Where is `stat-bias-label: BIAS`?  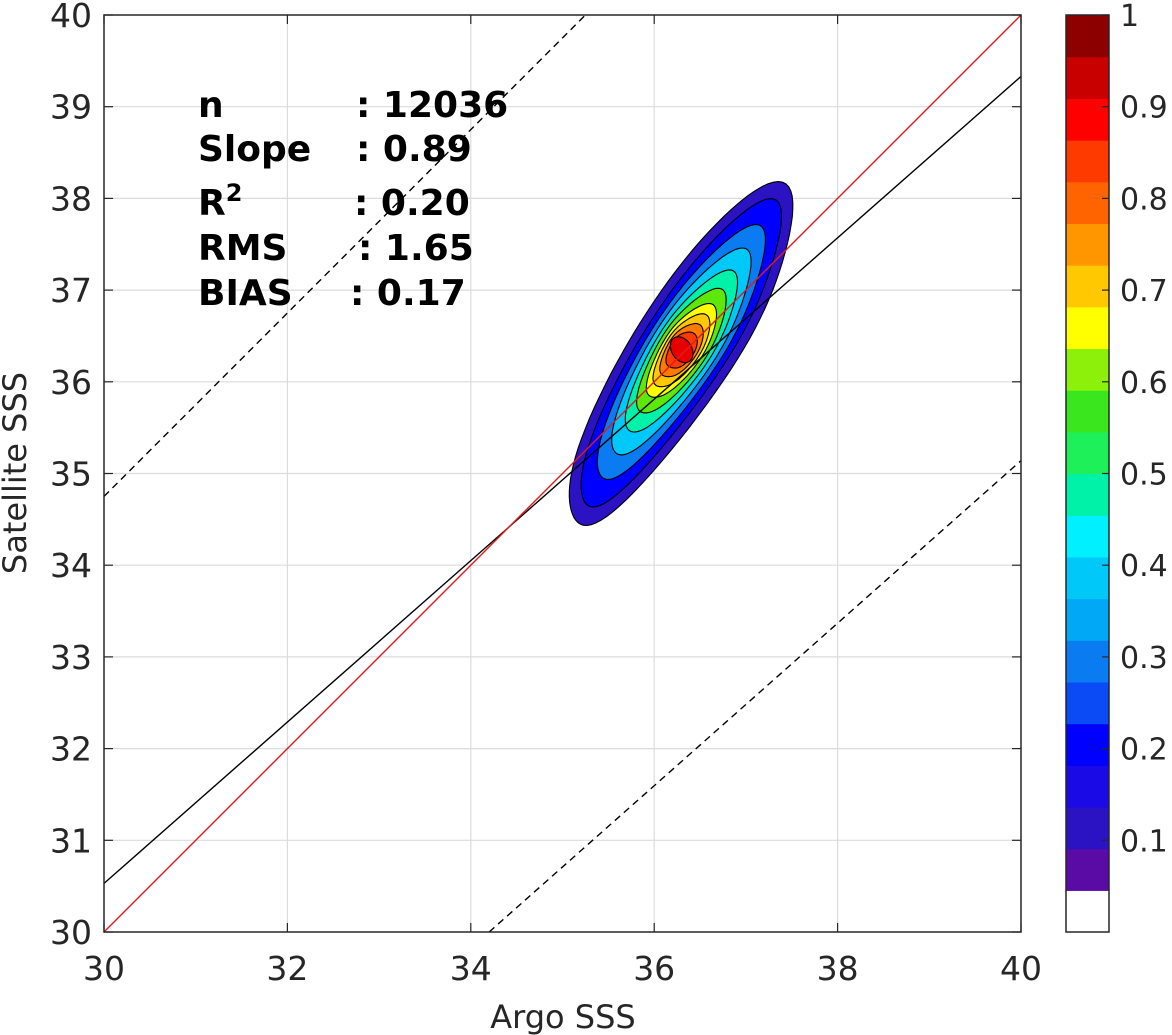
stat-bias-label: BIAS is located at coordinates (245, 293).